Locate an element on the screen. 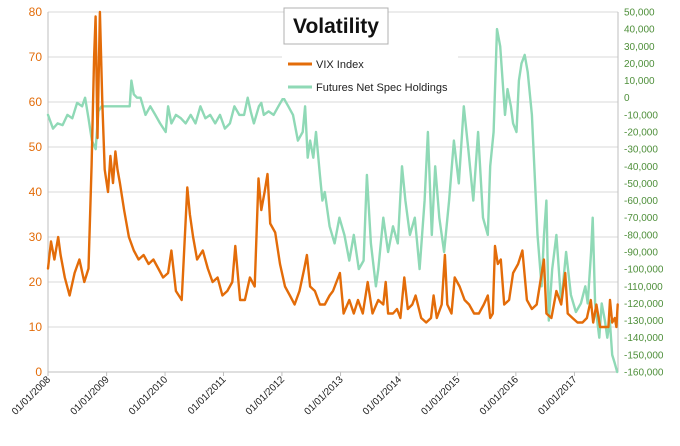  right-tick-label: -120,000 is located at coordinates (644, 304).